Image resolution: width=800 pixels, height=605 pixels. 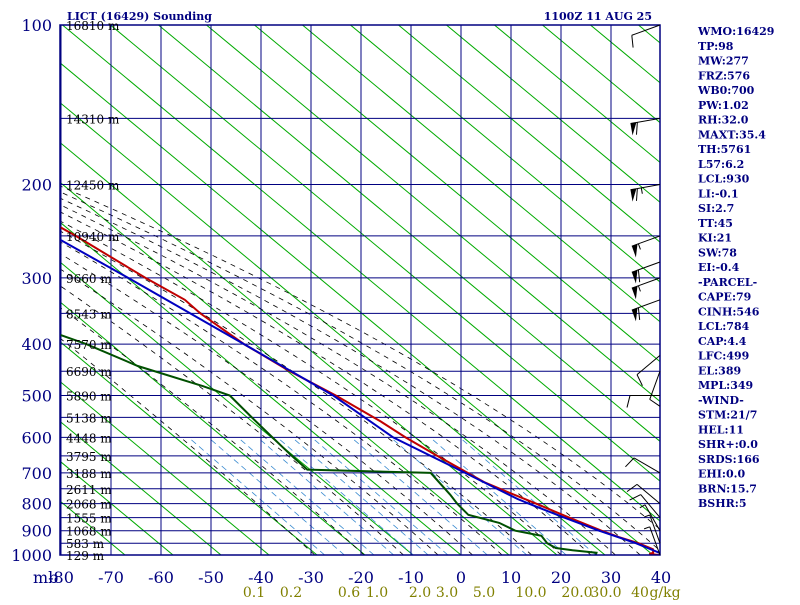 What do you see at coordinates (723, 356) in the screenshot?
I see `index-item: LFC:499` at bounding box center [723, 356].